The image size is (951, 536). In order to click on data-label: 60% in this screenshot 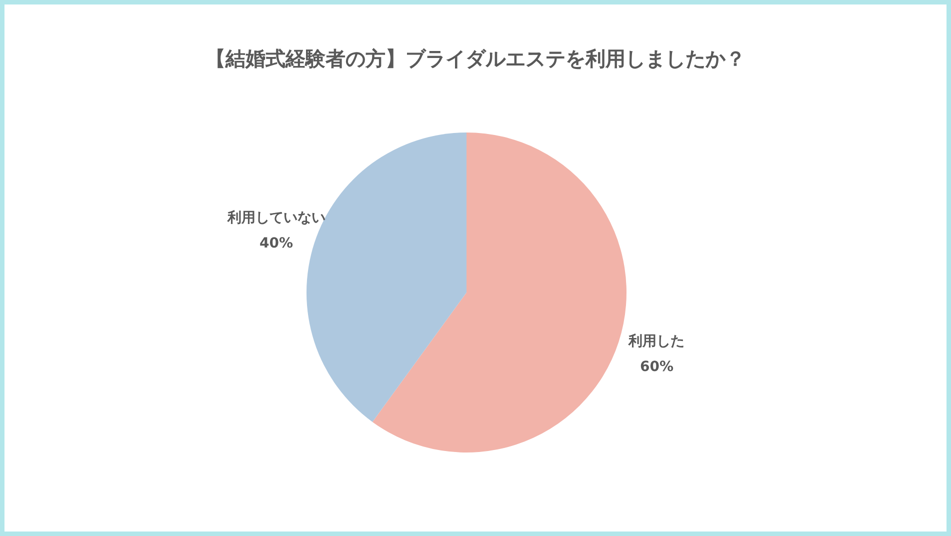, I will do `click(657, 367)`.